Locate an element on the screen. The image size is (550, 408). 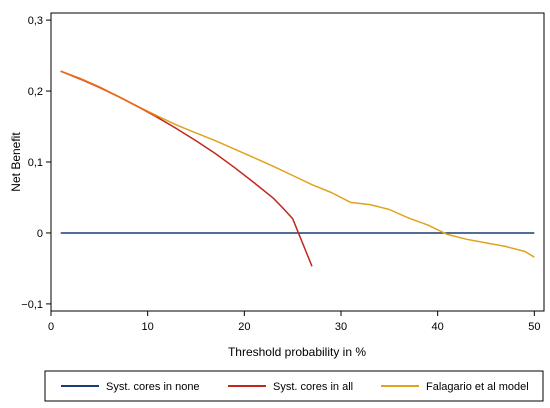
legend-label: Syst. cores in none is located at coordinates (153, 387).